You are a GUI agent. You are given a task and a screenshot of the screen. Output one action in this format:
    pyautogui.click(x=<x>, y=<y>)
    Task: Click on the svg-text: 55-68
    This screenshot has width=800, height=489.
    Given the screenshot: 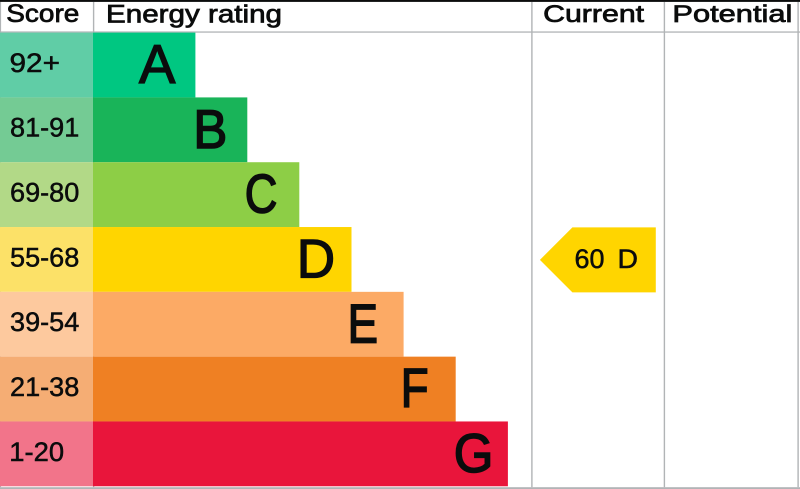 What is the action you would take?
    pyautogui.click(x=44, y=256)
    